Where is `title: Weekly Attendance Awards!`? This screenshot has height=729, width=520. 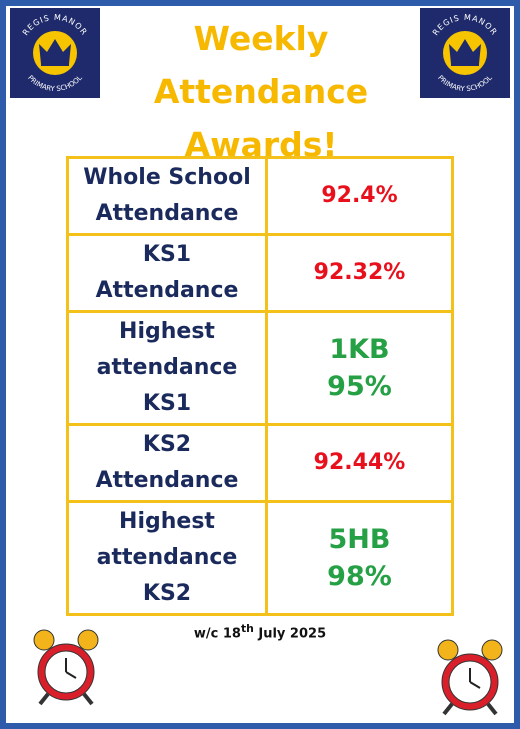 title: Weekly Attendance Awards! is located at coordinates (261, 91).